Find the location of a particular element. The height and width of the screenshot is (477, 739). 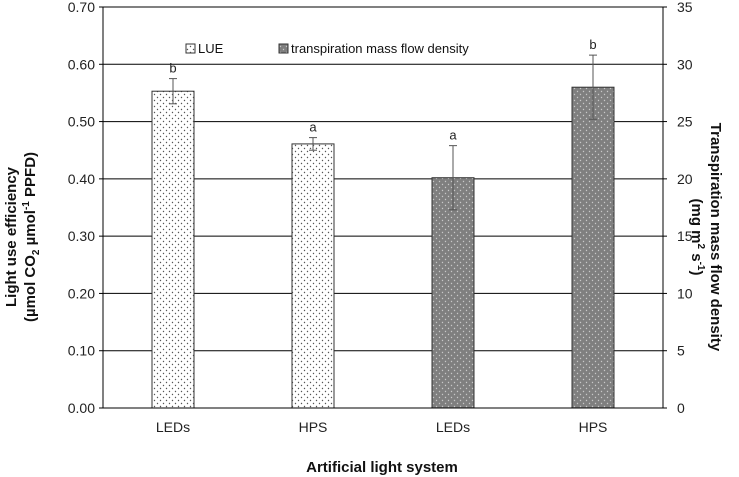

right-tick-labels: 0 5 10 15 20 25 30 35 is located at coordinates (685, 208).